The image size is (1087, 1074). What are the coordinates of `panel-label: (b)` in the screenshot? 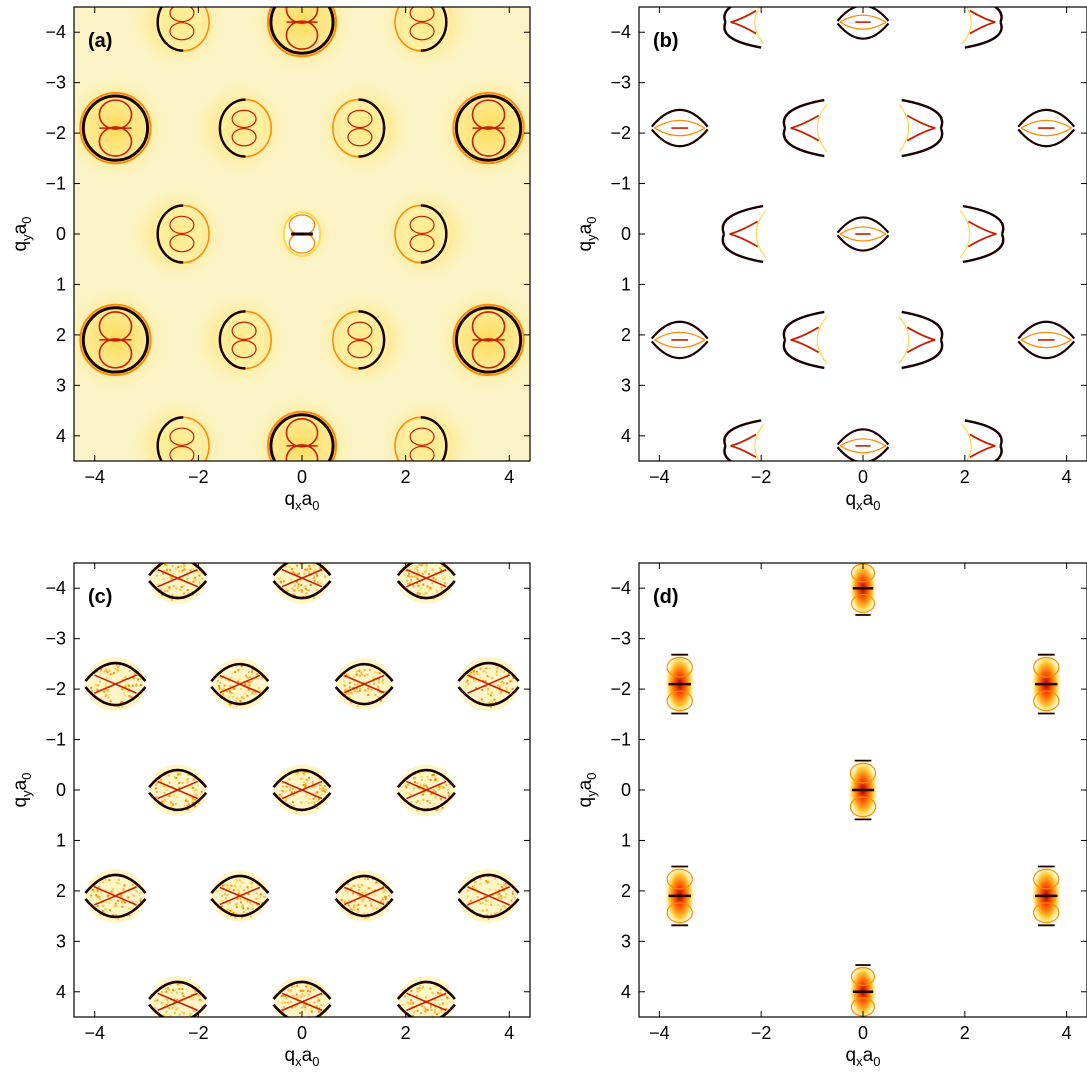 It's located at (666, 41).